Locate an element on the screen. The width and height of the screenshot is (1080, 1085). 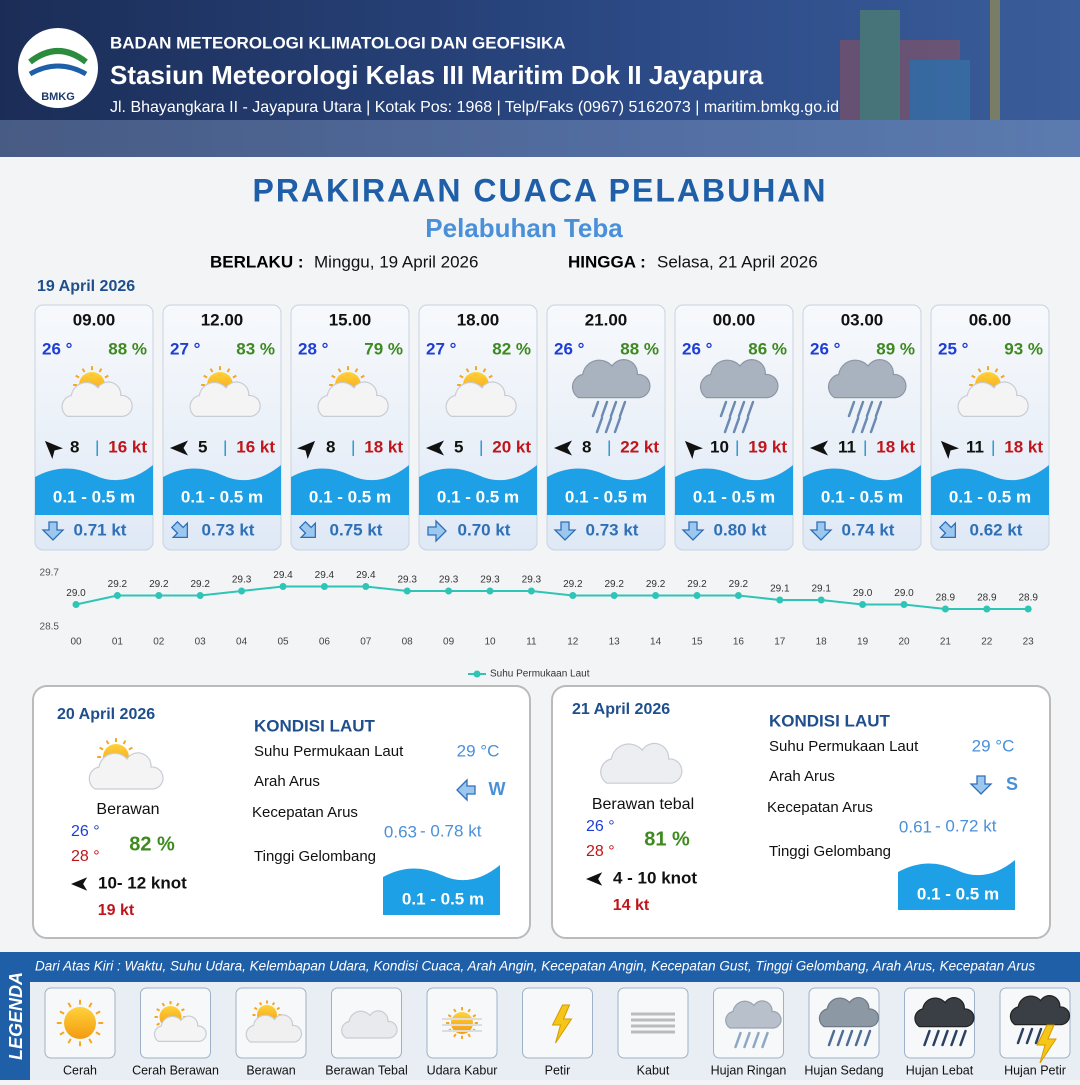
legend-desc-bg is located at coordinates (555, 967).